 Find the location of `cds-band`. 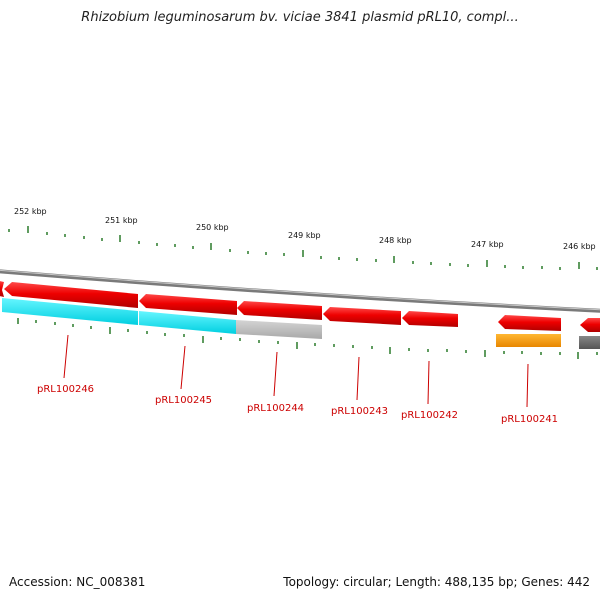

cds-band is located at coordinates (301, 323).